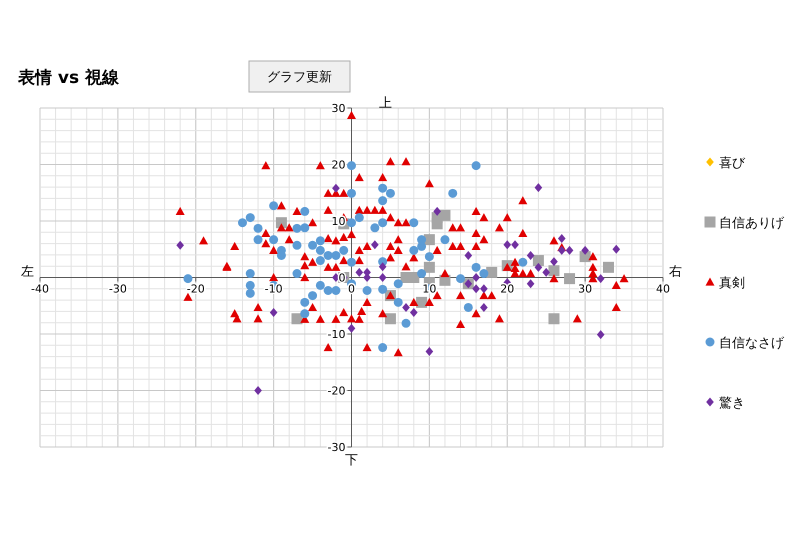  Describe the element at coordinates (752, 343) in the screenshot. I see `legend-label: 自信なさげ` at that location.